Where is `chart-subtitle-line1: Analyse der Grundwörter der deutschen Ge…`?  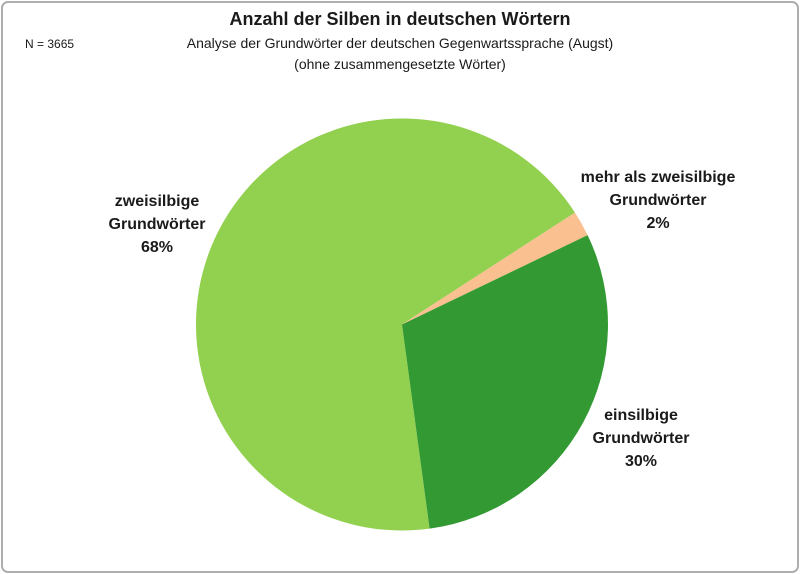
chart-subtitle-line1: Analyse der Grundwörter der deutschen Ge… is located at coordinates (400, 43).